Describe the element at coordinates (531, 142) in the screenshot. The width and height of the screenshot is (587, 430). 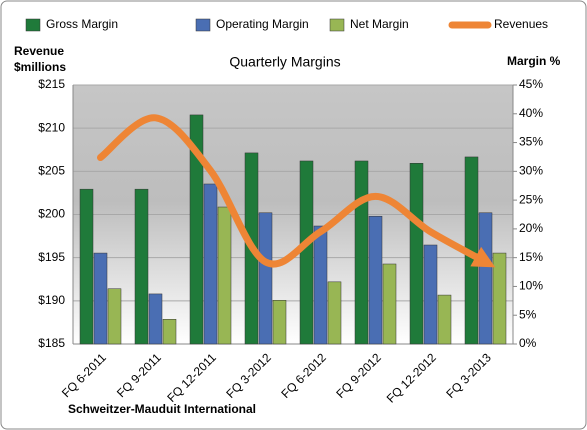
I see `y2-tick-label: 35%` at that location.